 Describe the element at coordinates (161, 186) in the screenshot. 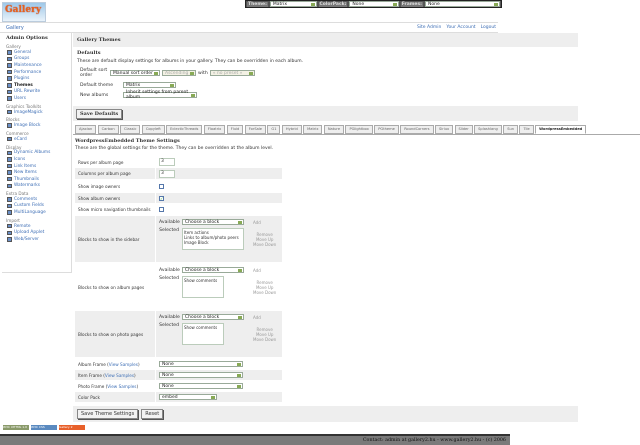

I see `image-owners-checkbox` at that location.